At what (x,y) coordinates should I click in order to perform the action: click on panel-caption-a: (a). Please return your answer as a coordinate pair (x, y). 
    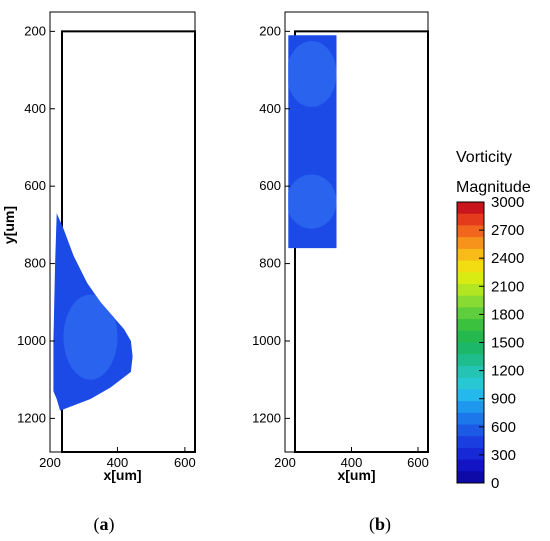
    Looking at the image, I should click on (104, 524).